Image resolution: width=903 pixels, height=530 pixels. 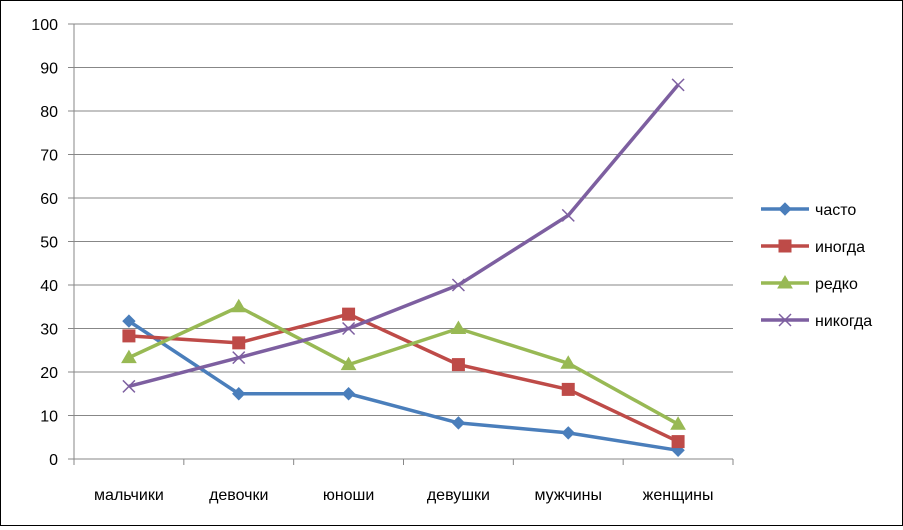 What do you see at coordinates (49, 417) in the screenshot?
I see `y-tick-label: 10` at bounding box center [49, 417].